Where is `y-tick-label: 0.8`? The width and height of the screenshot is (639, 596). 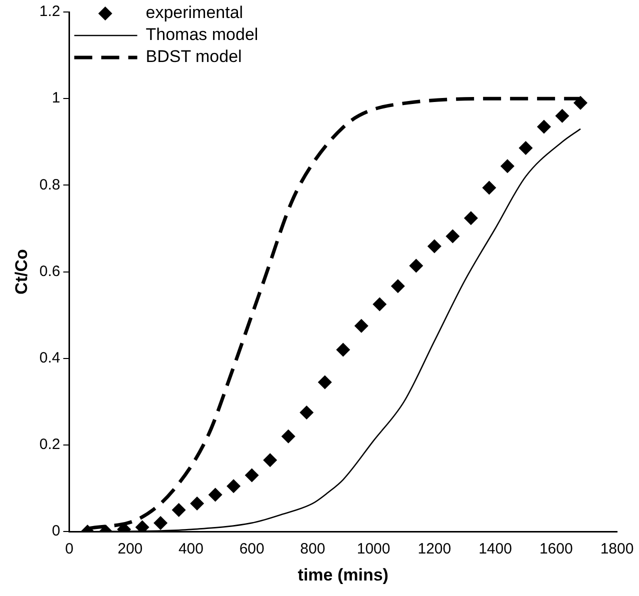 y-tick-label: 0.8 is located at coordinates (49, 185).